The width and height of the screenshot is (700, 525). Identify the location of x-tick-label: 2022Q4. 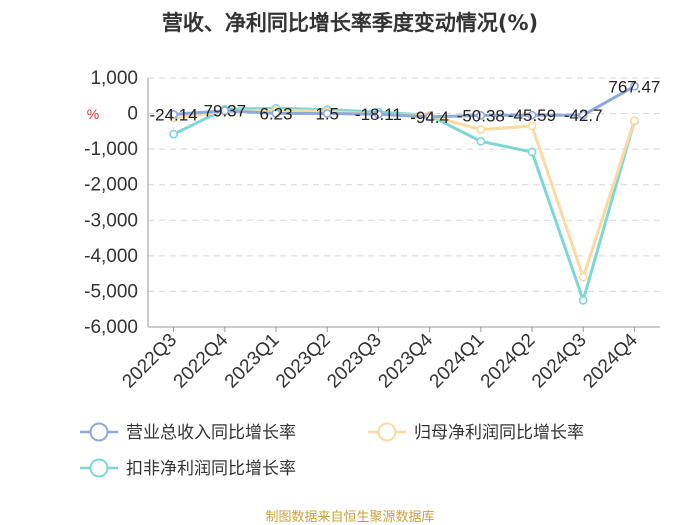
(201, 360).